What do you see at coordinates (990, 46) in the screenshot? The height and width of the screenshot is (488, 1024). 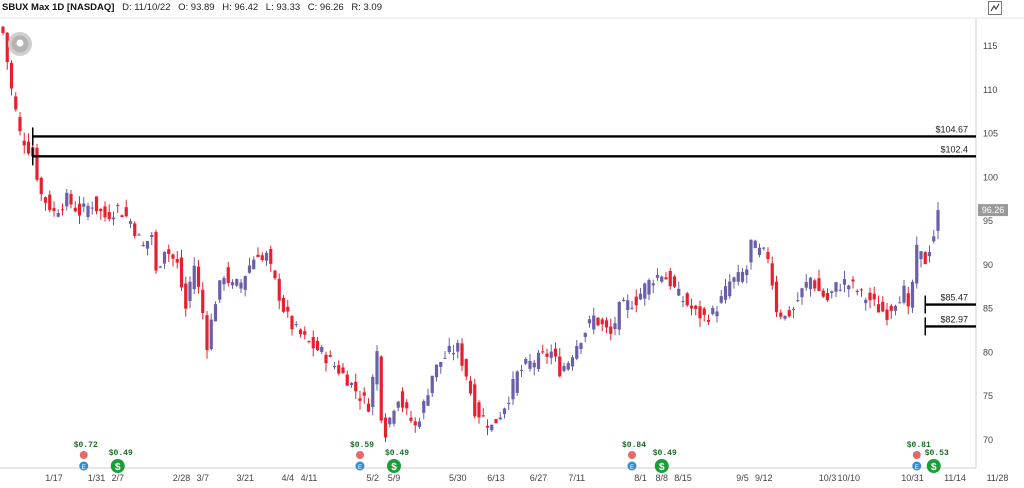 I see `y-tick-label: 115` at bounding box center [990, 46].